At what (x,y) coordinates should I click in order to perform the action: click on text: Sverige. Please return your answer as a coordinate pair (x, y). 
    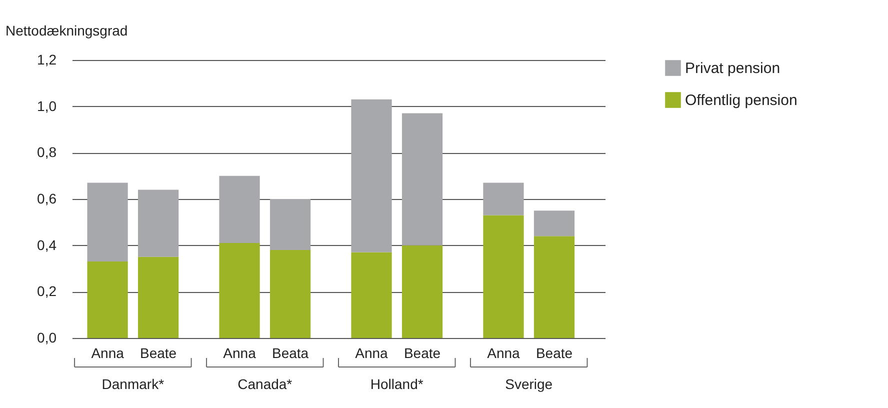
    Looking at the image, I should click on (529, 384).